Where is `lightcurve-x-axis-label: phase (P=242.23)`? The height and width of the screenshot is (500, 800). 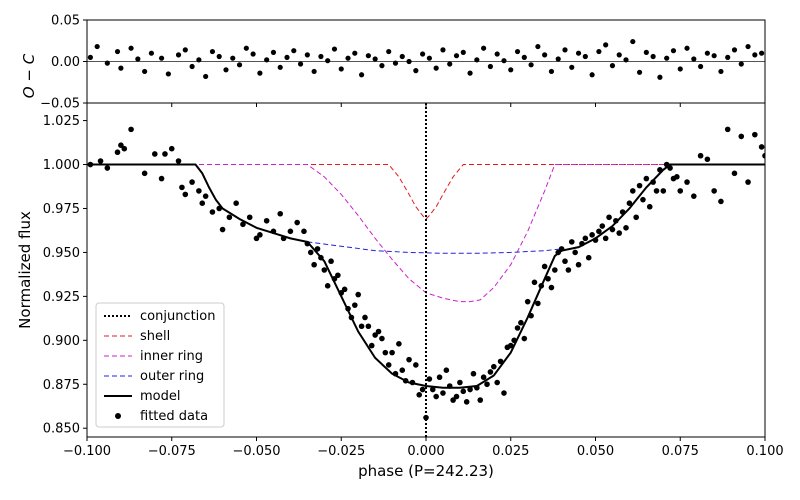 lightcurve-x-axis-label: phase (P=242.23) is located at coordinates (426, 471).